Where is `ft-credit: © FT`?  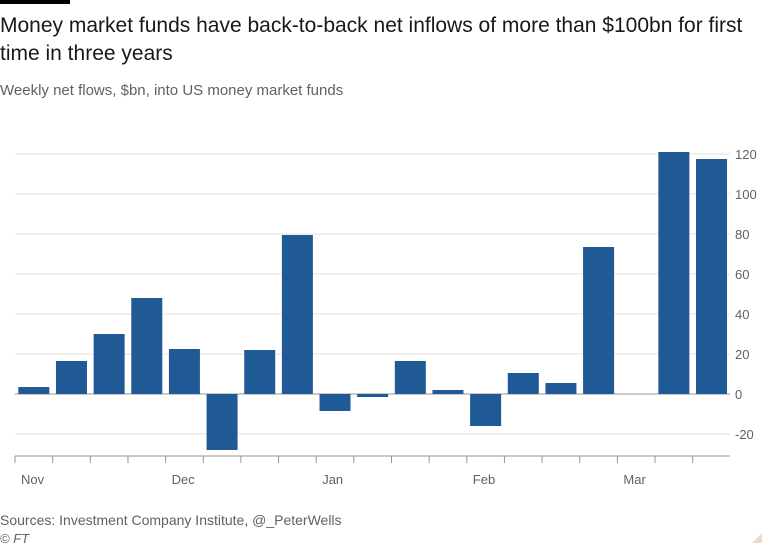
ft-credit: © FT is located at coordinates (15, 538).